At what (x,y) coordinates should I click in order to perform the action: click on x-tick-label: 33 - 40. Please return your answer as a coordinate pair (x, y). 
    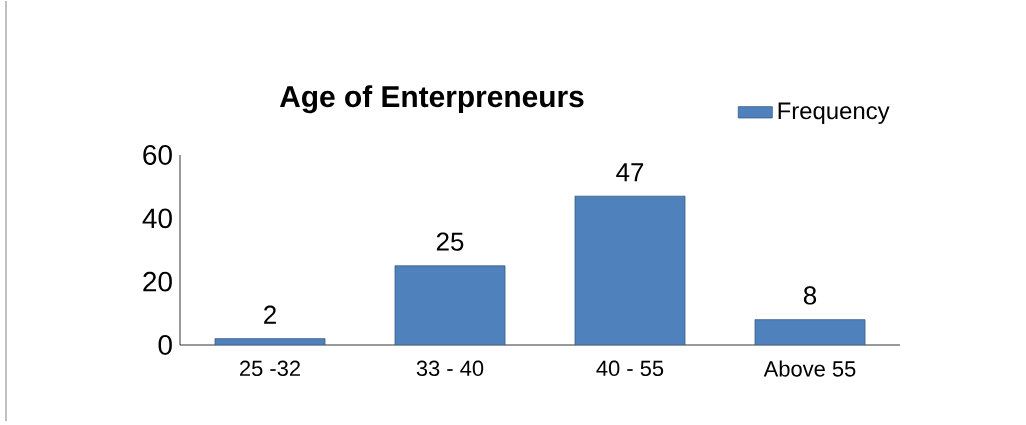
    Looking at the image, I should click on (450, 368).